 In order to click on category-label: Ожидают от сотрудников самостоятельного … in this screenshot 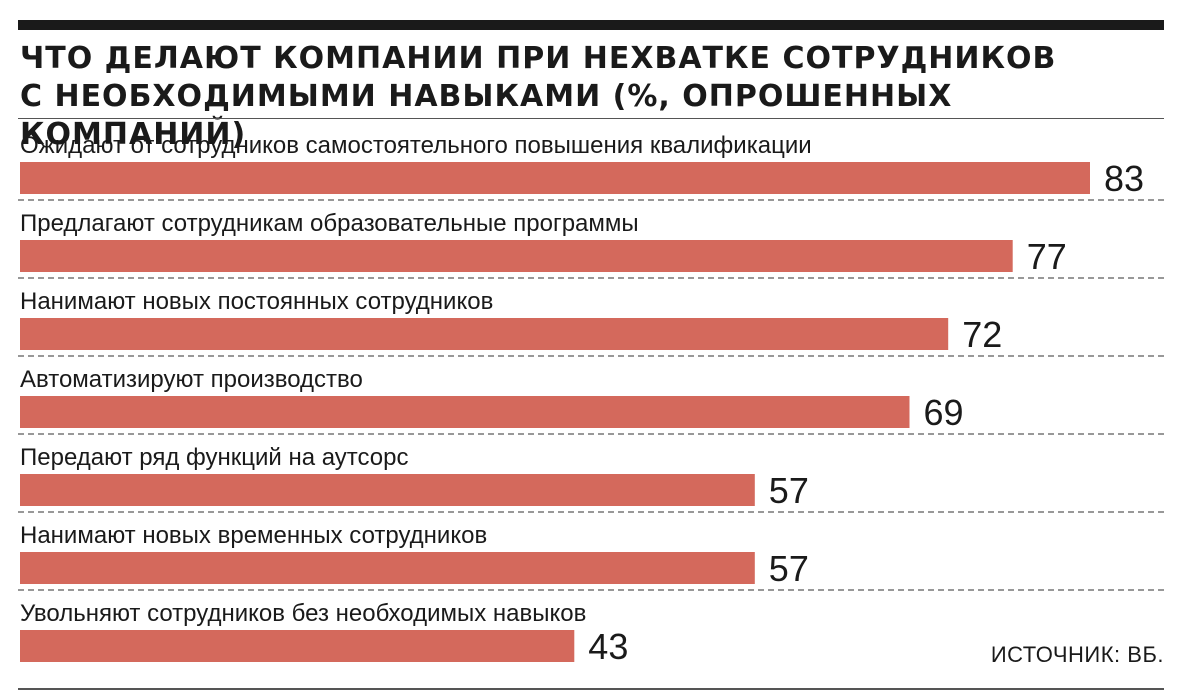, I will do `click(416, 145)`.